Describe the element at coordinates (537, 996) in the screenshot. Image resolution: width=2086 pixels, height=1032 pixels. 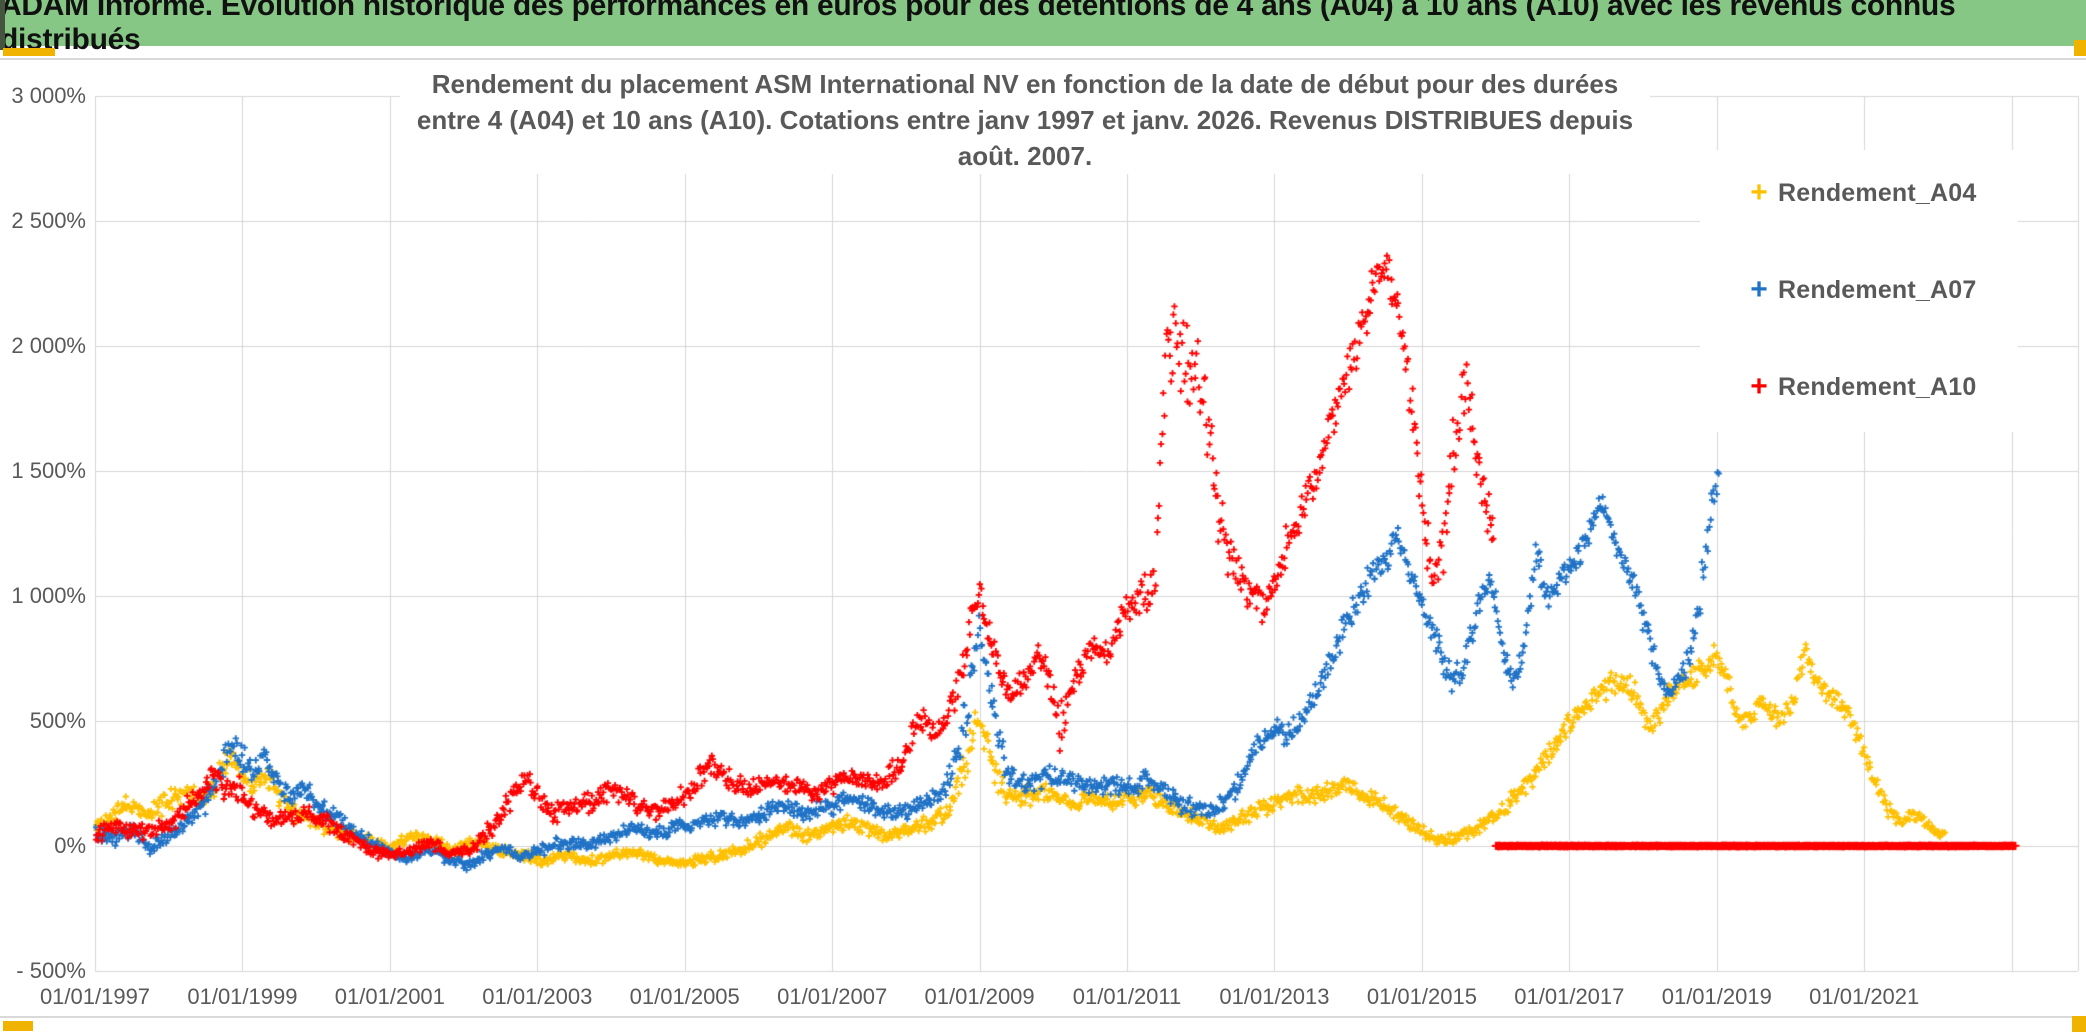
I see `x-axis-tick-label: 01/01/2003` at that location.